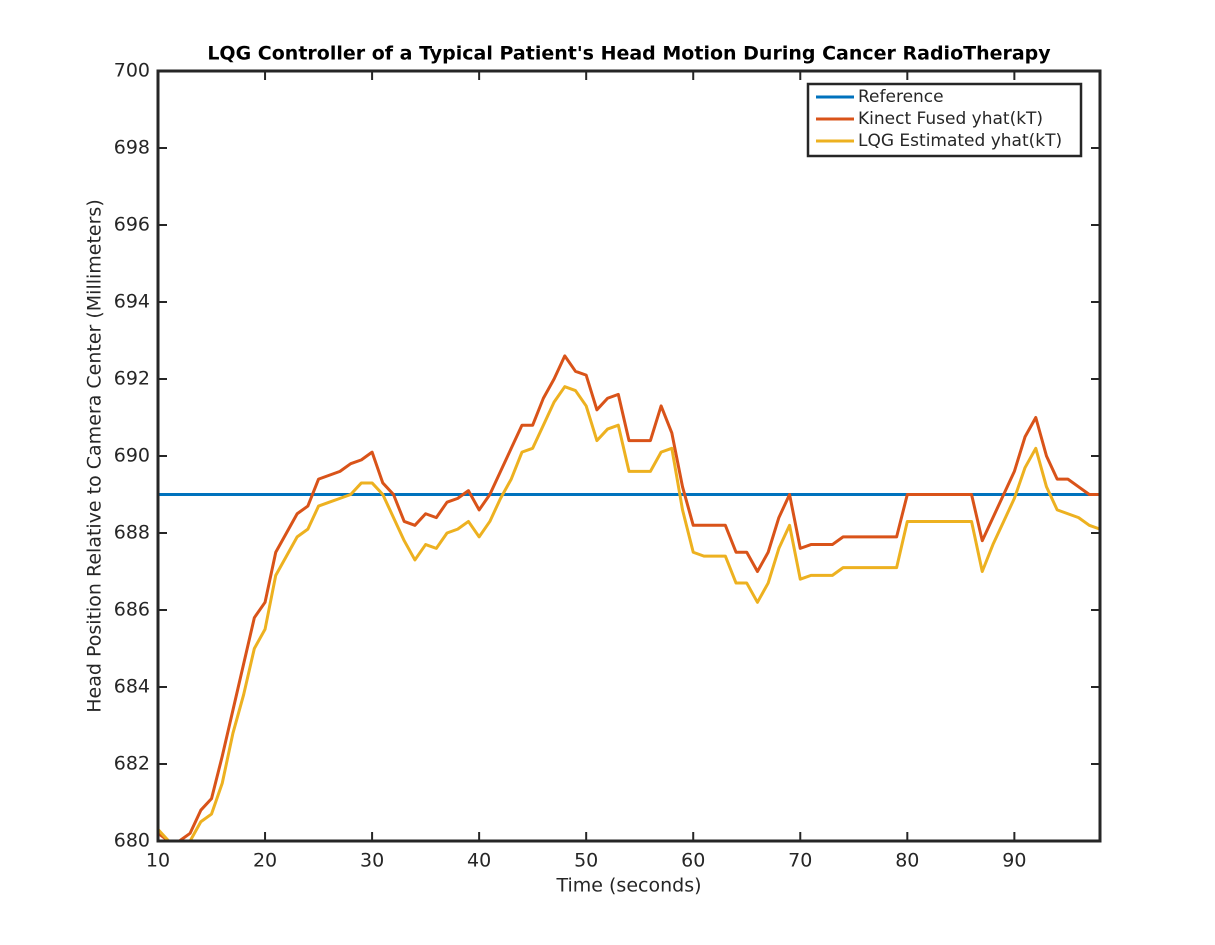 The height and width of the screenshot is (945, 1215). What do you see at coordinates (132, 687) in the screenshot?
I see `y-tick-label: 684` at bounding box center [132, 687].